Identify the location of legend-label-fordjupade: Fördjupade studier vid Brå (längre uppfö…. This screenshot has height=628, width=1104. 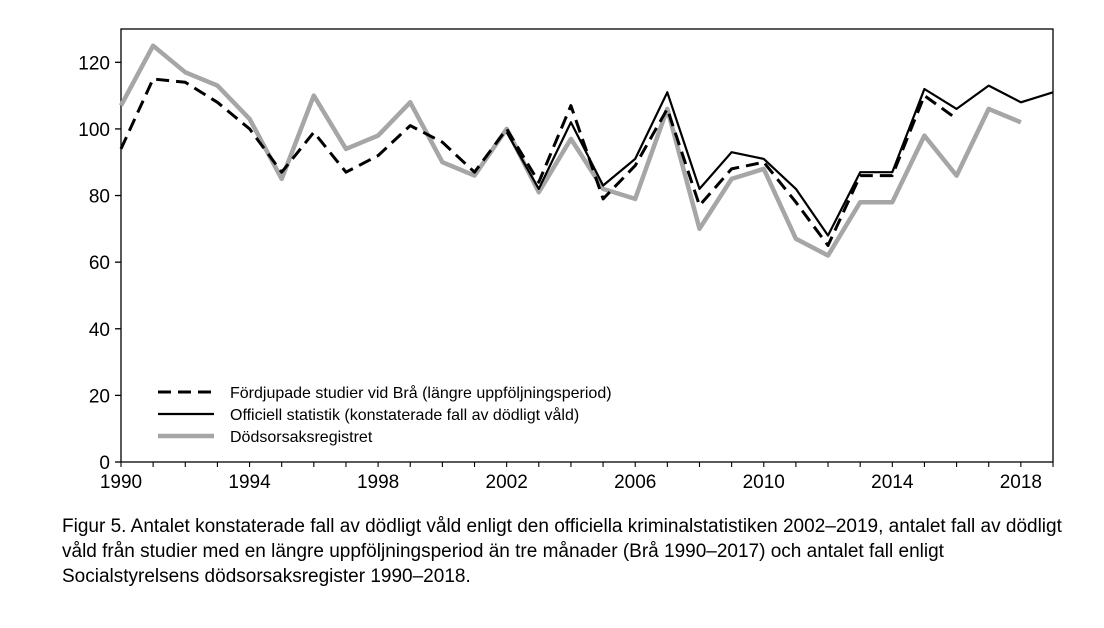
(421, 393).